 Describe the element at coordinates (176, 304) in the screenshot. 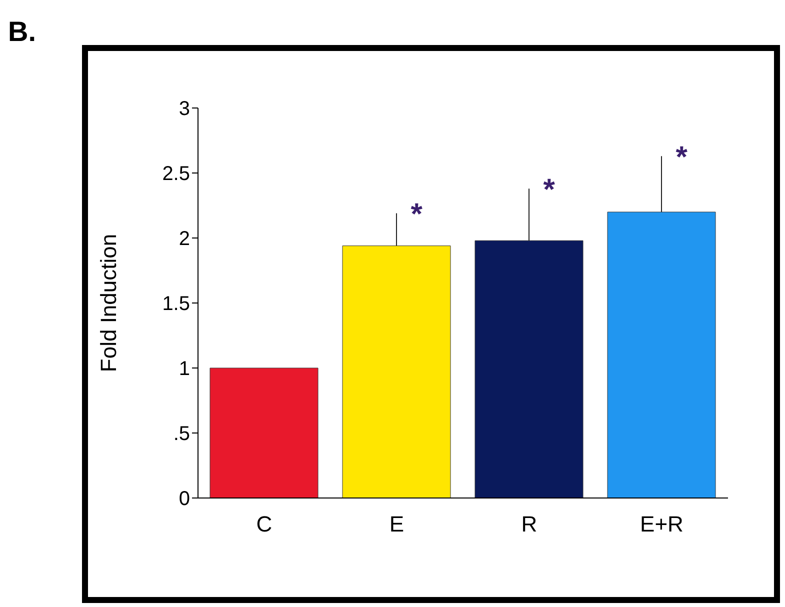

I see `y-tick-label: 1.5` at that location.